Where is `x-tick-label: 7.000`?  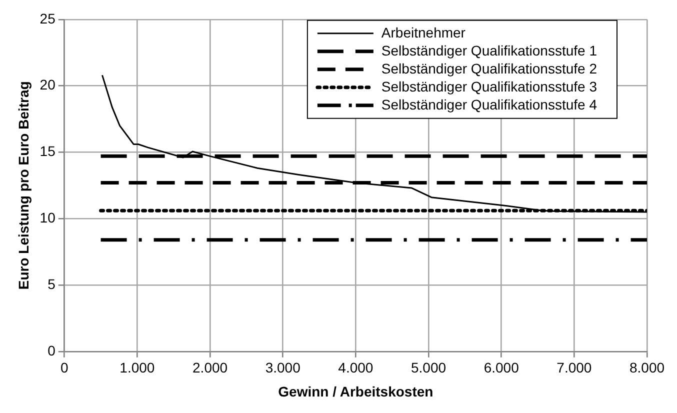 x-tick-label: 7.000 is located at coordinates (574, 368).